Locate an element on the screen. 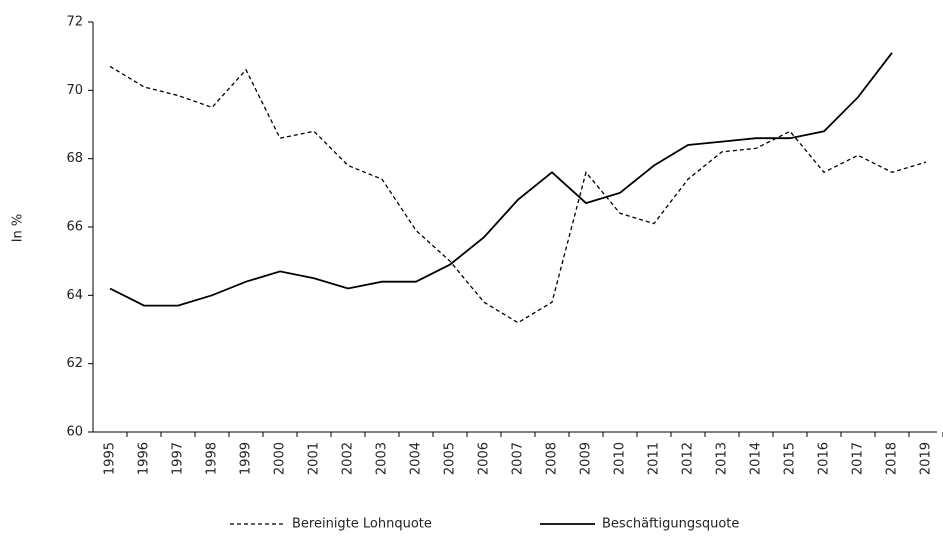 The height and width of the screenshot is (538, 943). legend-label: Beschäftigungsquote is located at coordinates (670, 524).